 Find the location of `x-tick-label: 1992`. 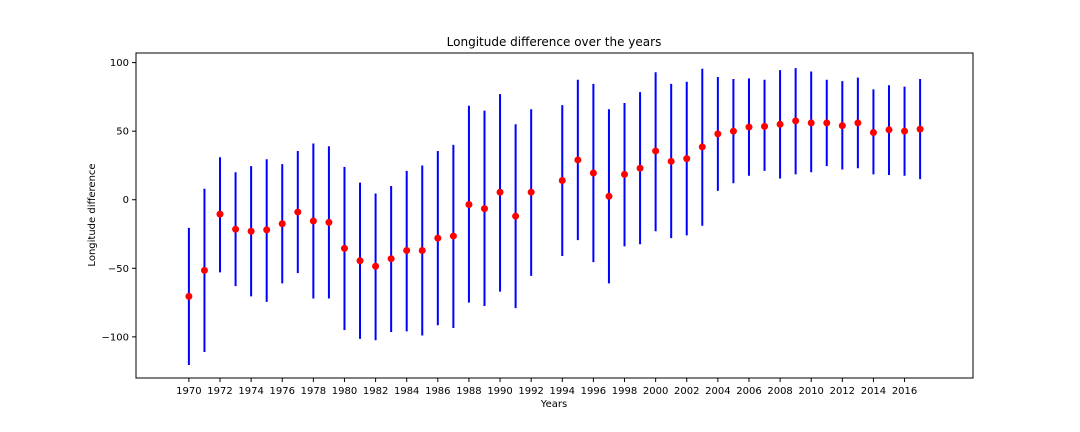

x-tick-label: 1992 is located at coordinates (530, 391).